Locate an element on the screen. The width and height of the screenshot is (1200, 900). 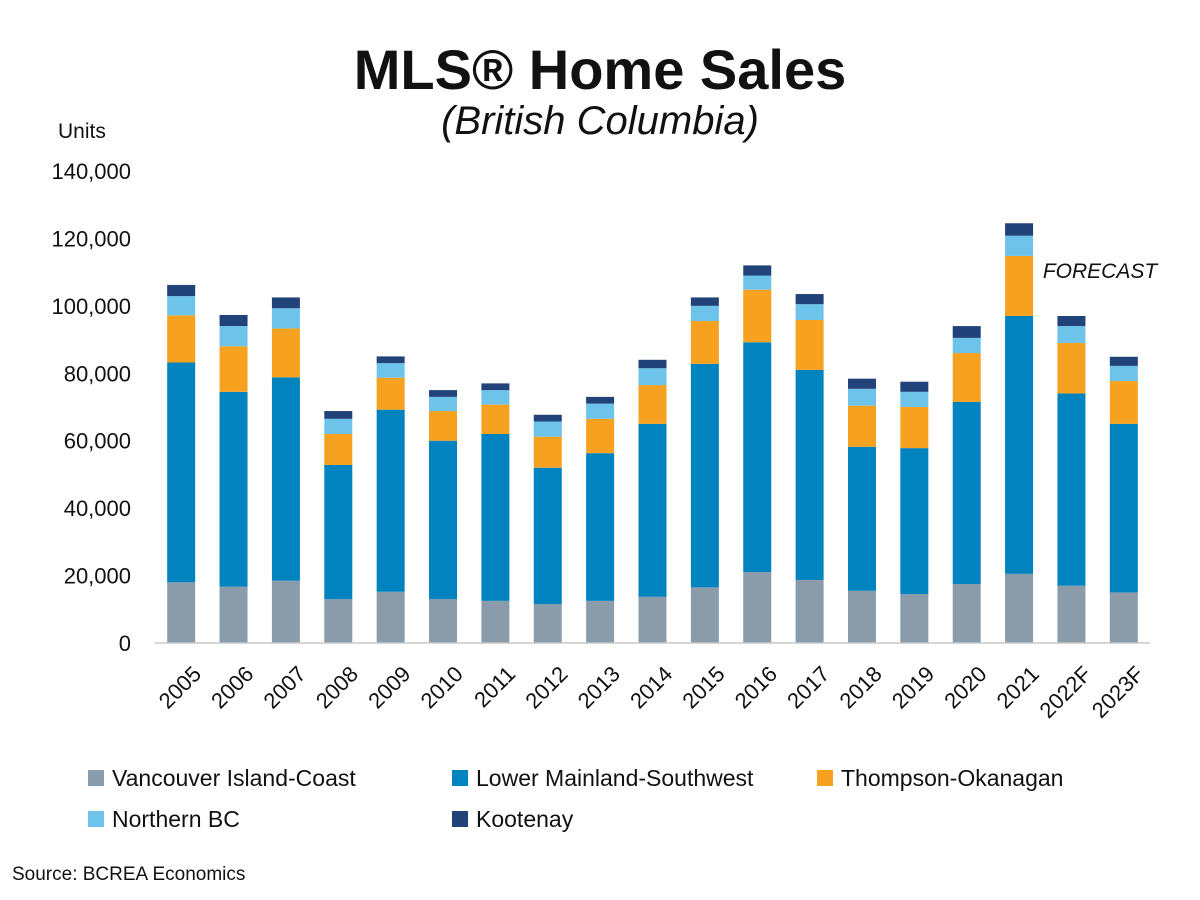
y-tick-label: 100,000 is located at coordinates (91, 306).